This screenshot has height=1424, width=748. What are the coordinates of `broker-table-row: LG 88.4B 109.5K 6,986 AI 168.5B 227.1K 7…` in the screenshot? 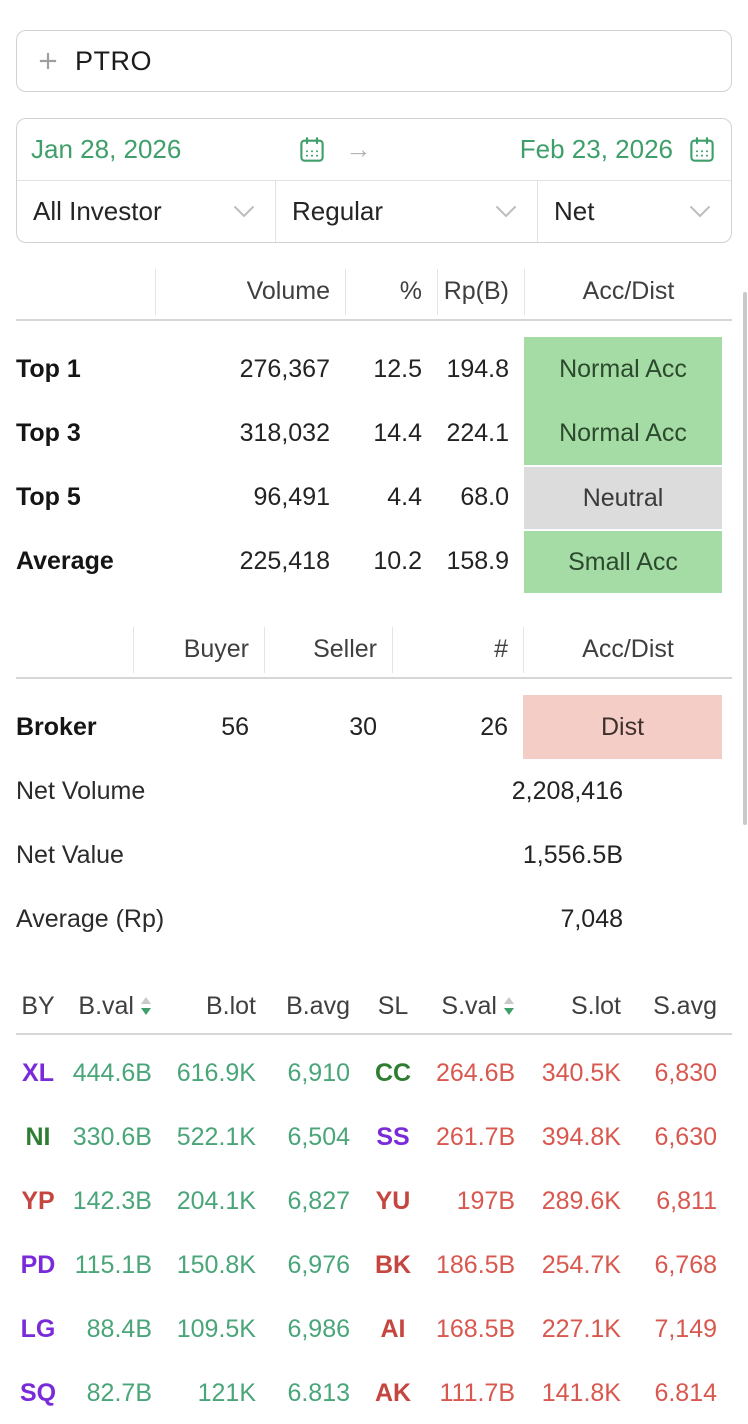 It's located at (374, 1329).